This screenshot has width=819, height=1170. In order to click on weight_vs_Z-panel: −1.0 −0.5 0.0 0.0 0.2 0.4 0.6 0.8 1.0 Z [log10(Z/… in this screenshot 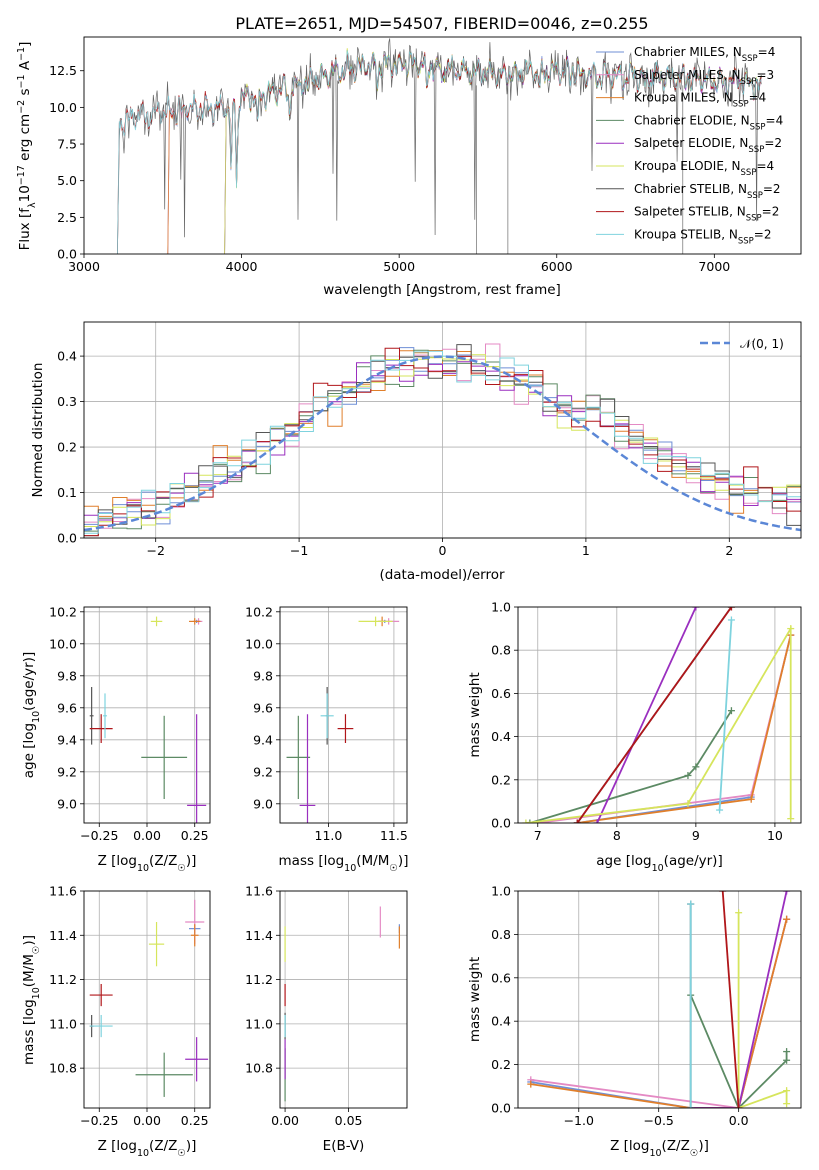, I will do `click(634, 1021)`.